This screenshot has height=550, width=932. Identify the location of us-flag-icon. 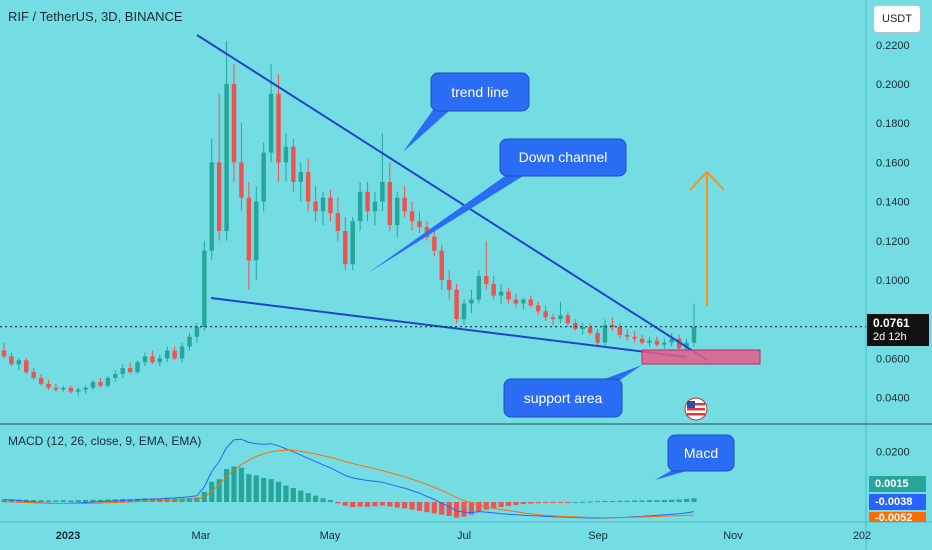
(696, 409).